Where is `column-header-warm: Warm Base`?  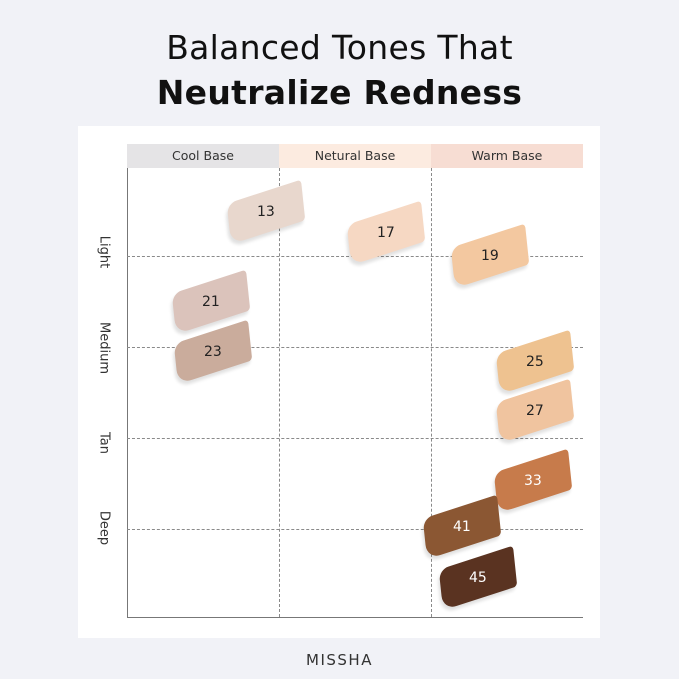 column-header-warm: Warm Base is located at coordinates (507, 156).